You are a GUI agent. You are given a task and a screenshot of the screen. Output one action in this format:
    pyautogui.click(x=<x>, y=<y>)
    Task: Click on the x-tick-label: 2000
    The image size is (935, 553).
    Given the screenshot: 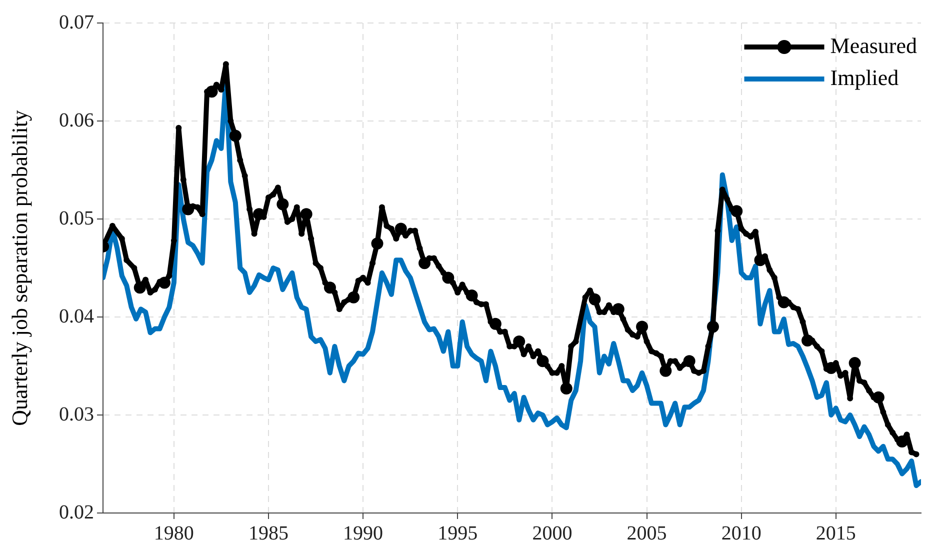 What is the action you would take?
    pyautogui.click(x=552, y=533)
    